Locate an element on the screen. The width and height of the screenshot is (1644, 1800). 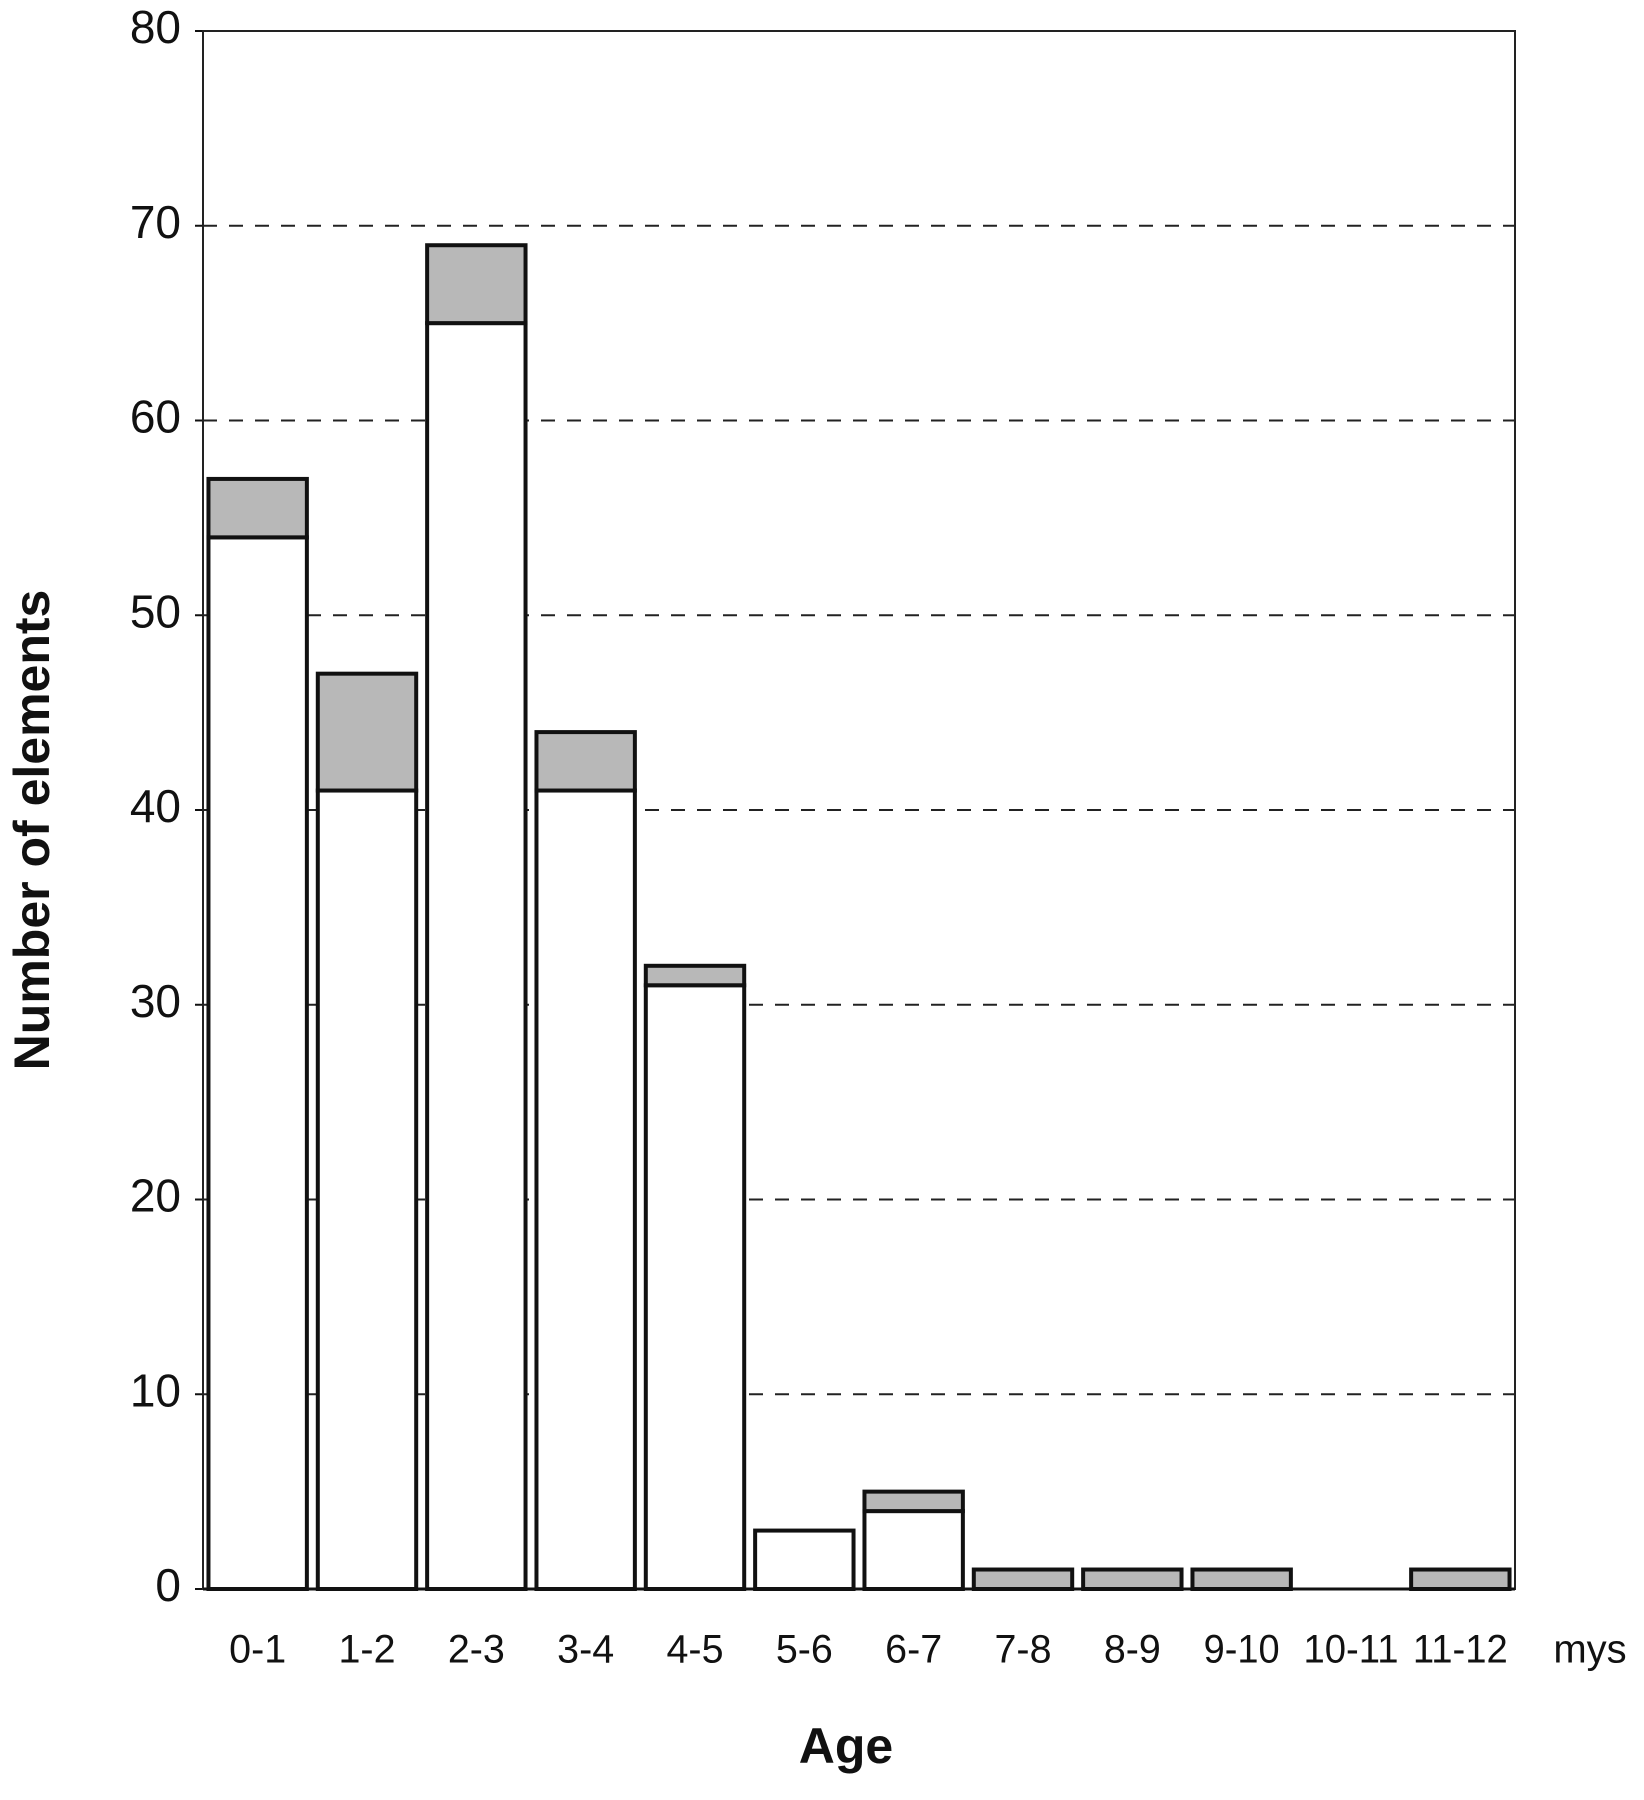
x-axis-title: Age is located at coordinates (846, 1746).